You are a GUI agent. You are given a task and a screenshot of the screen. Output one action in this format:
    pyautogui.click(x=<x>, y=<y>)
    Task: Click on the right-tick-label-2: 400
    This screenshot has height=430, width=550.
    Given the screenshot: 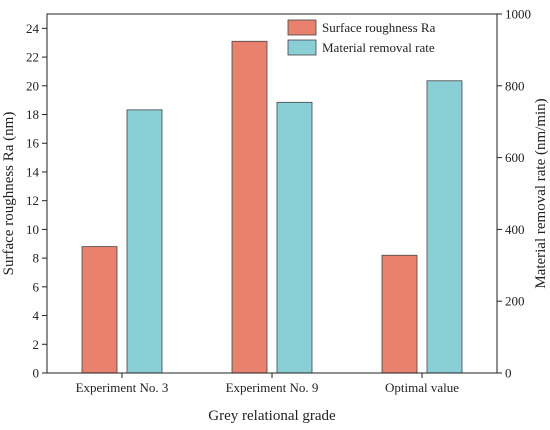 What is the action you would take?
    pyautogui.click(x=515, y=229)
    